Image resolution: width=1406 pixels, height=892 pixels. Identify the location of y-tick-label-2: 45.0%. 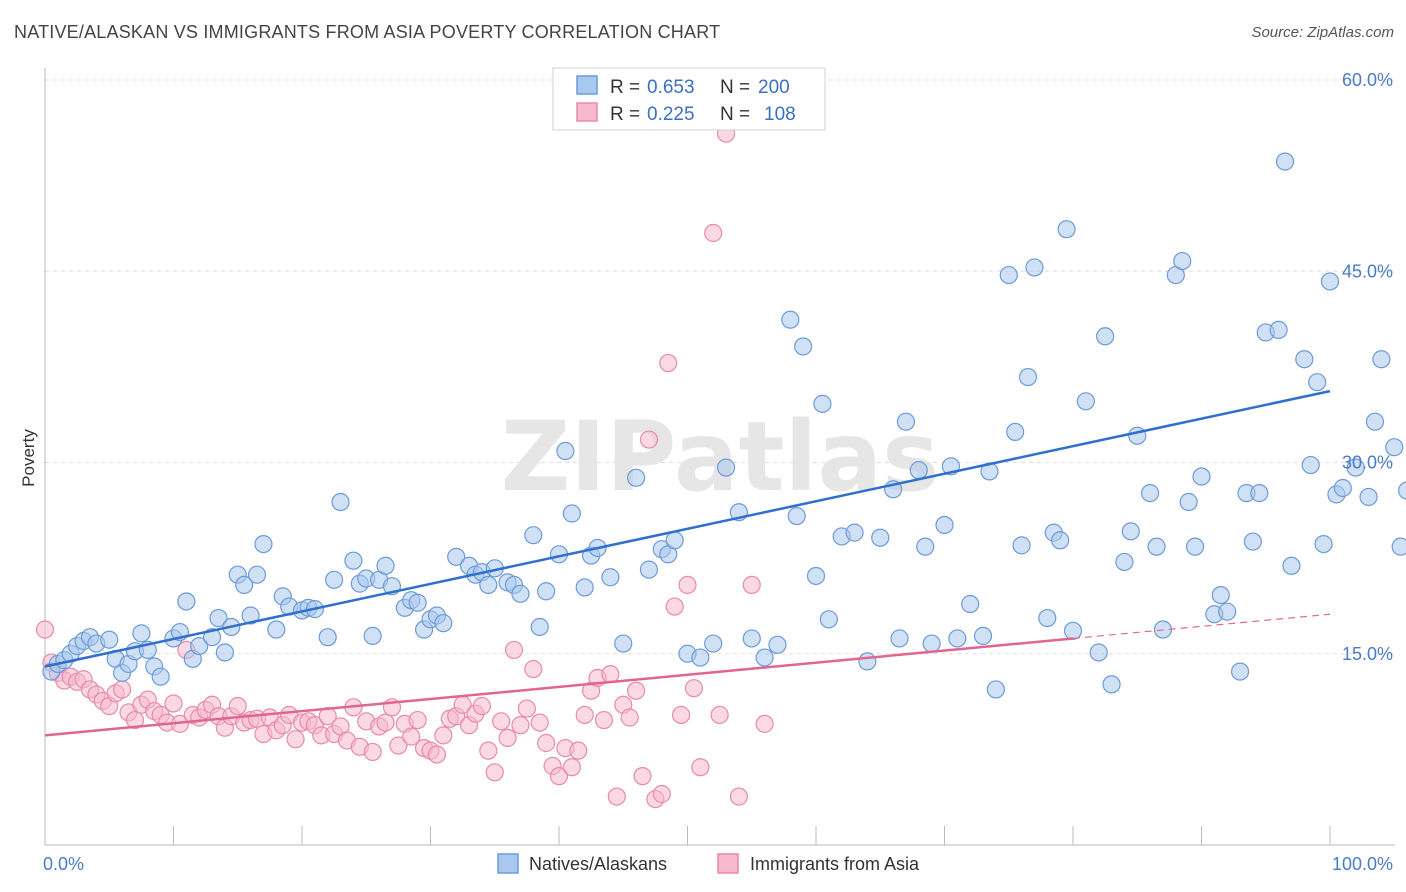
(1367, 271).